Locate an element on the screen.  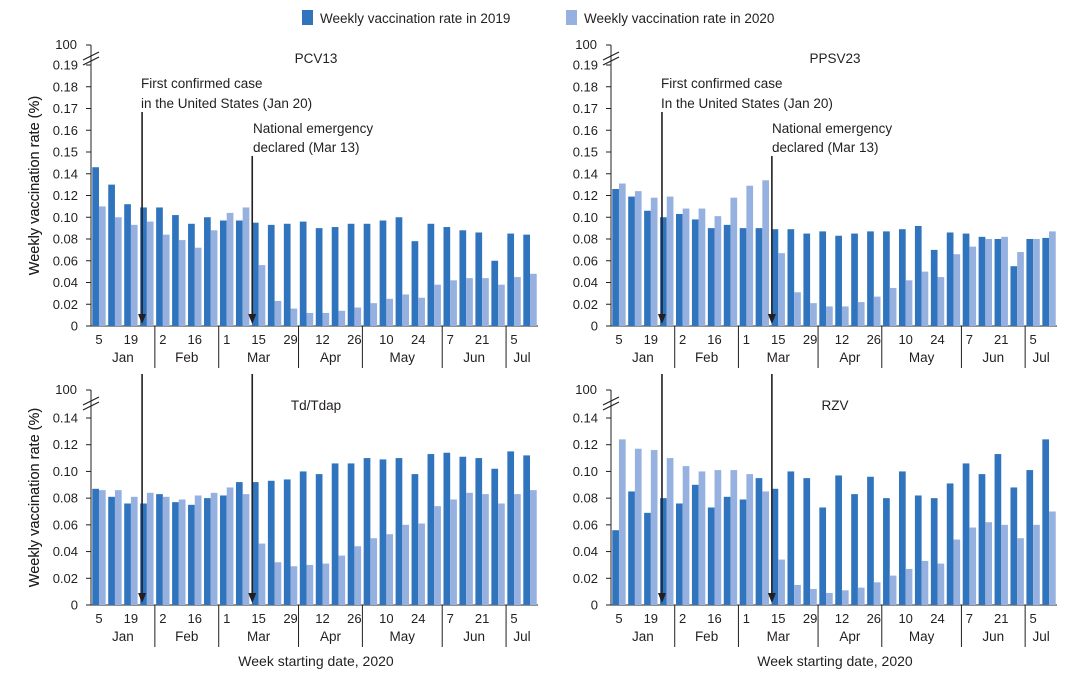
month-label: Feb is located at coordinates (186, 636).